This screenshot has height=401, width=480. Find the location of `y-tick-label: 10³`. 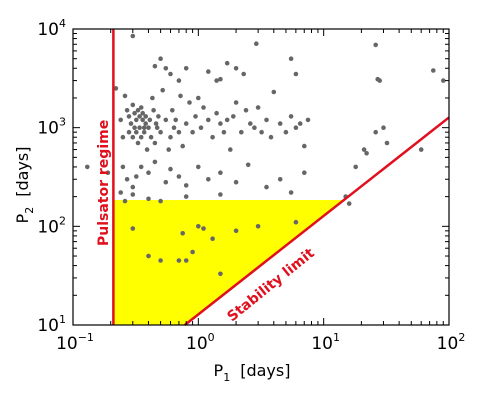

y-tick-label: 10³ is located at coordinates (51, 127).